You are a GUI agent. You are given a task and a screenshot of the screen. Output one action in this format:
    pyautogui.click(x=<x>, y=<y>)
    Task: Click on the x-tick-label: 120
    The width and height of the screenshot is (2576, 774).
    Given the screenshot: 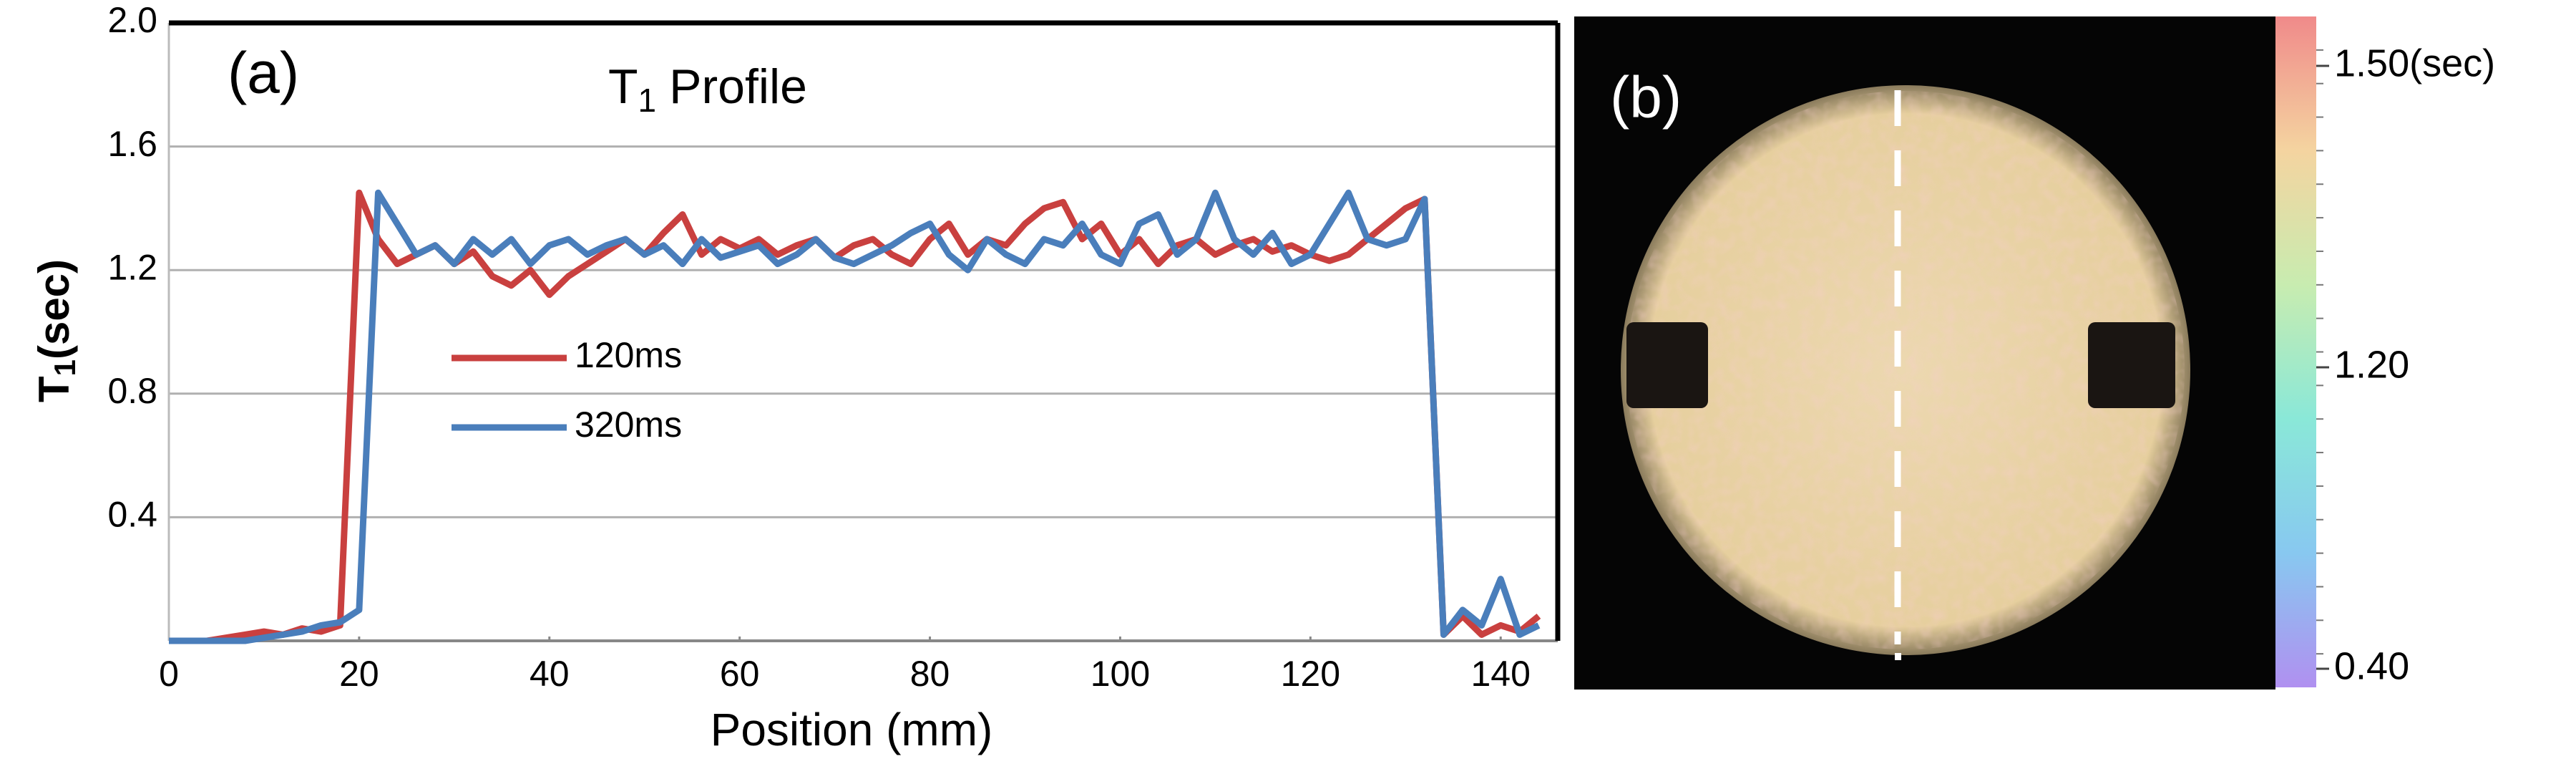 What is the action you would take?
    pyautogui.click(x=1310, y=674)
    